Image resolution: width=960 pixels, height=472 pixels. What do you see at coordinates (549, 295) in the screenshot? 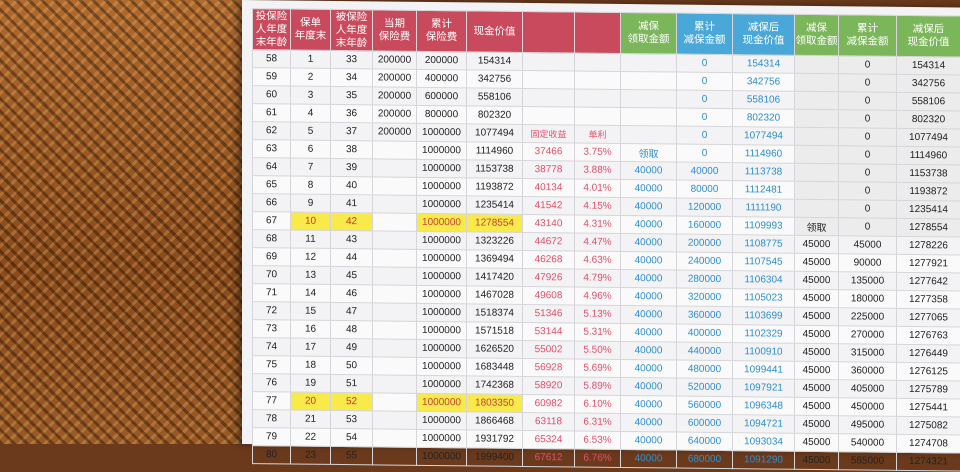
I see `table-cell: 49608` at bounding box center [549, 295].